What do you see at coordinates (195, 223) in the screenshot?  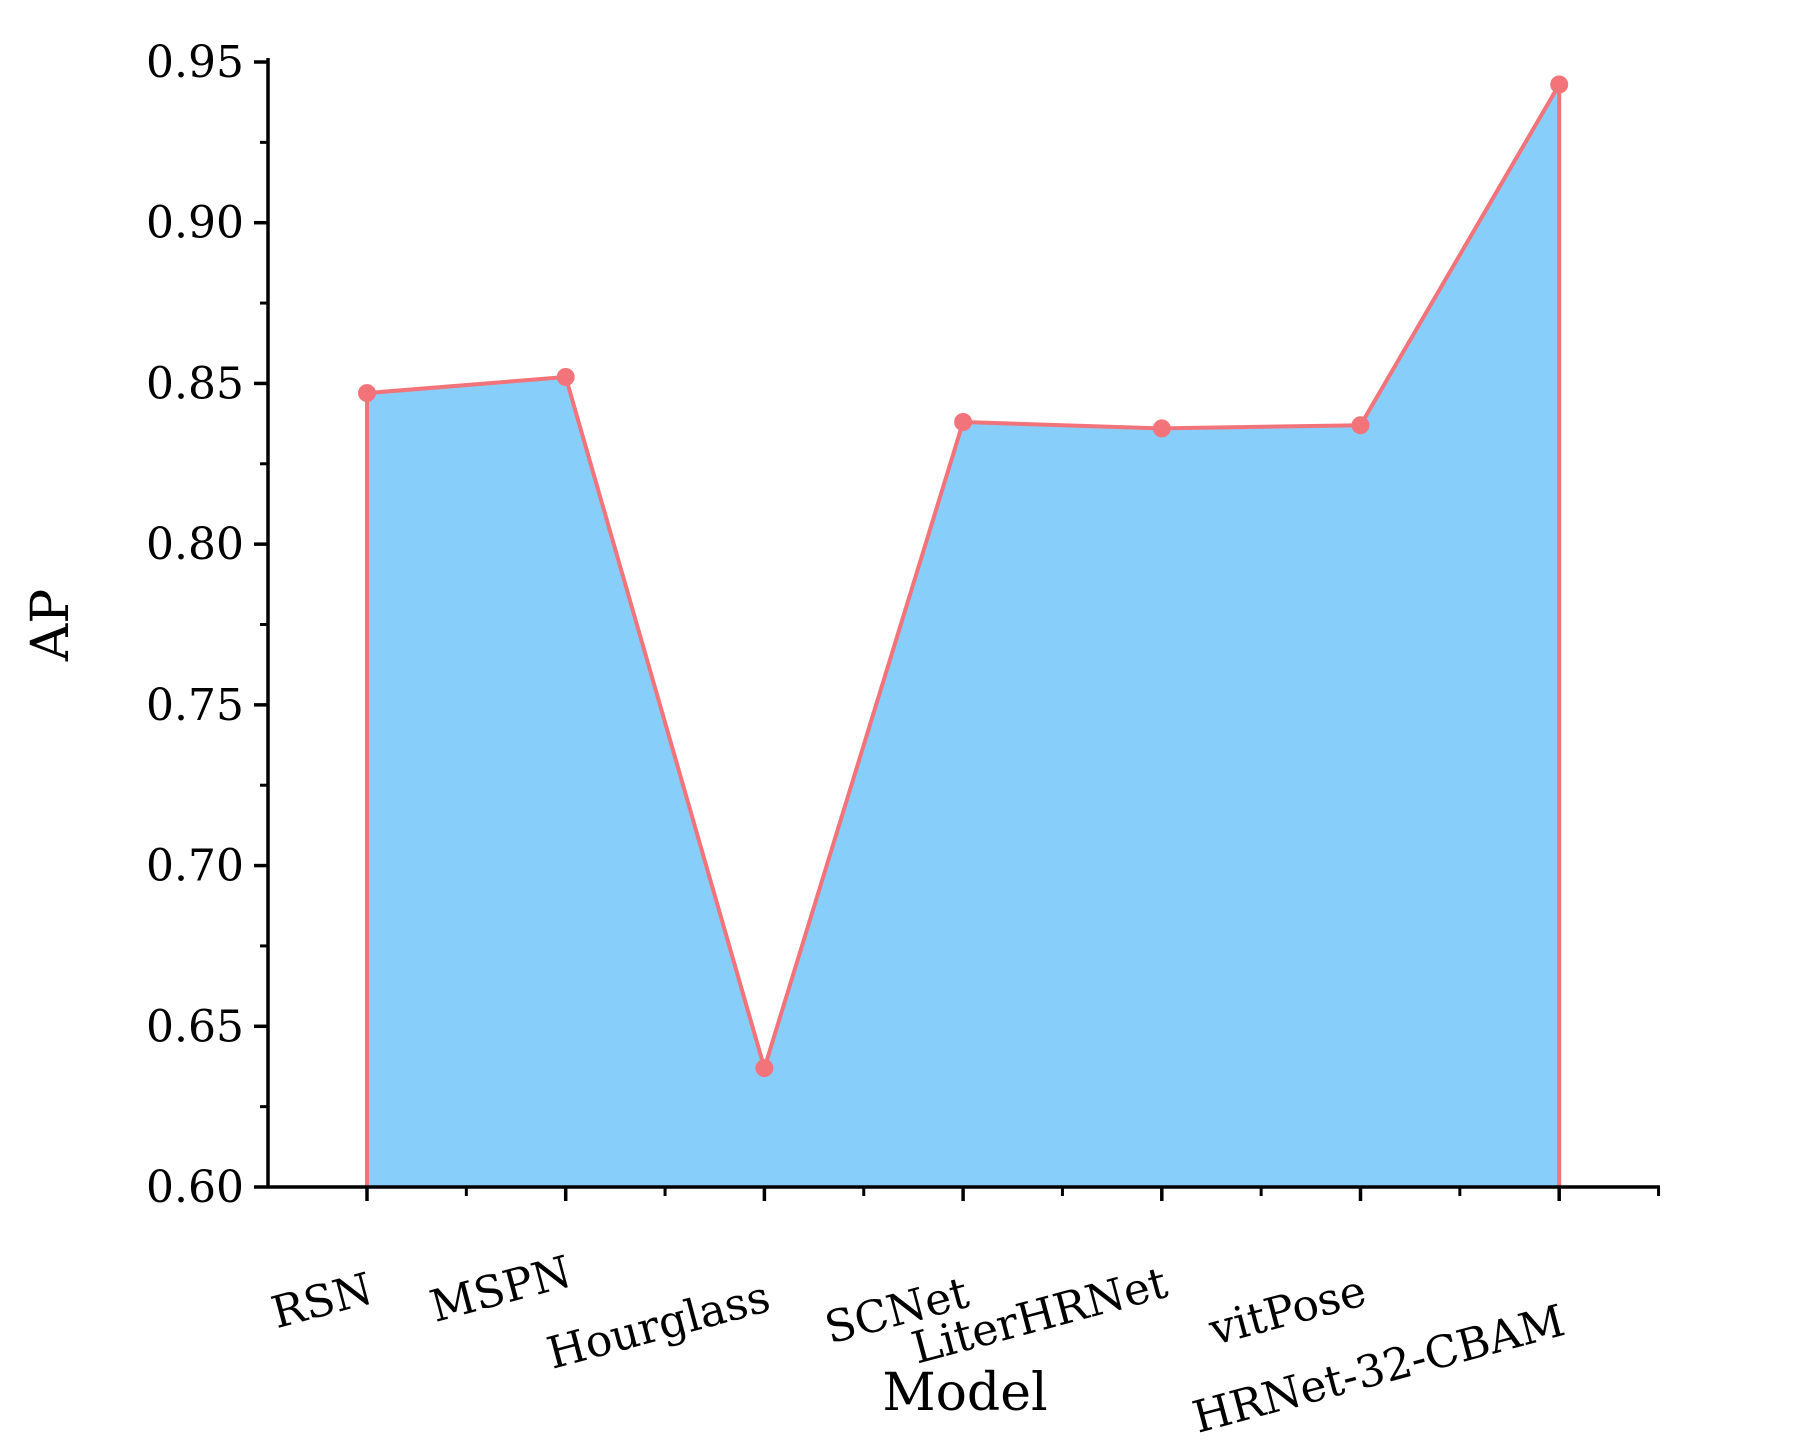 I see `y-tick-label: 0.90` at bounding box center [195, 223].